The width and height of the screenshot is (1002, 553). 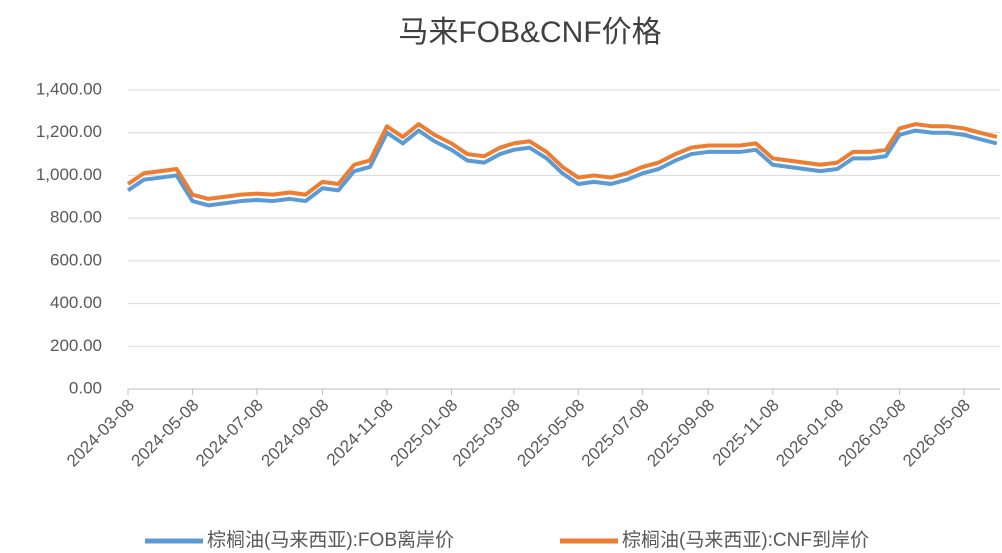 I want to click on y-tick-label: 400.00, so click(x=76, y=302).